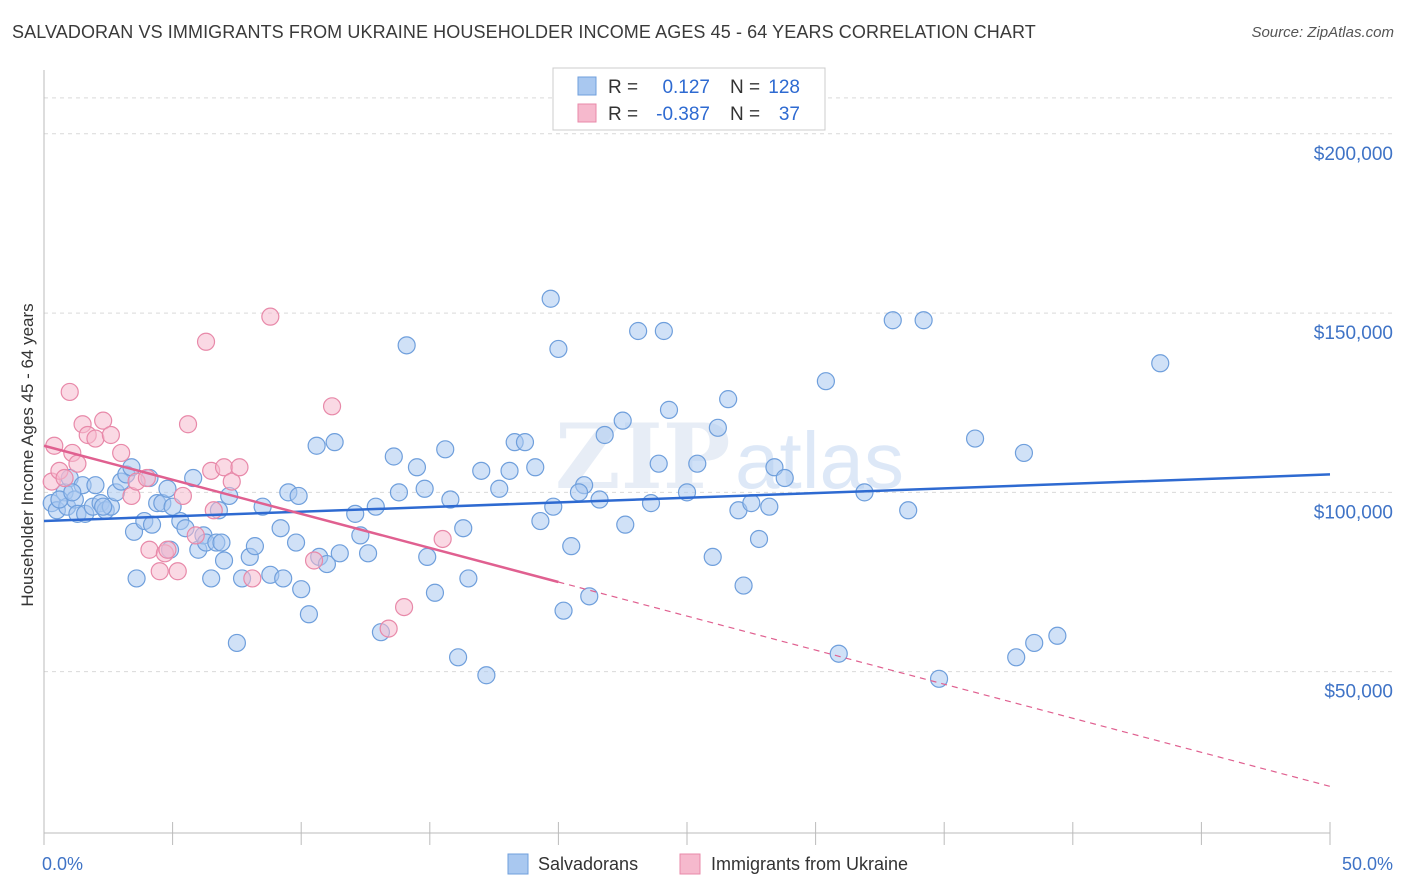  Describe the element at coordinates (687, 833) in the screenshot. I see `x-axis-ticks` at that location.